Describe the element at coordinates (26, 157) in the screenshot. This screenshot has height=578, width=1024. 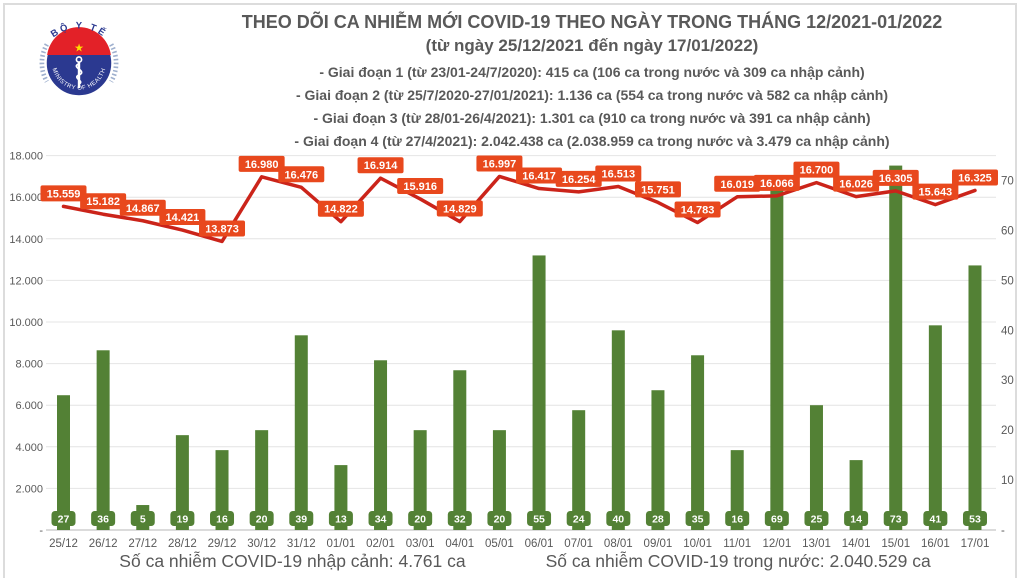
I see `left-axis-tick: 18.000` at that location.